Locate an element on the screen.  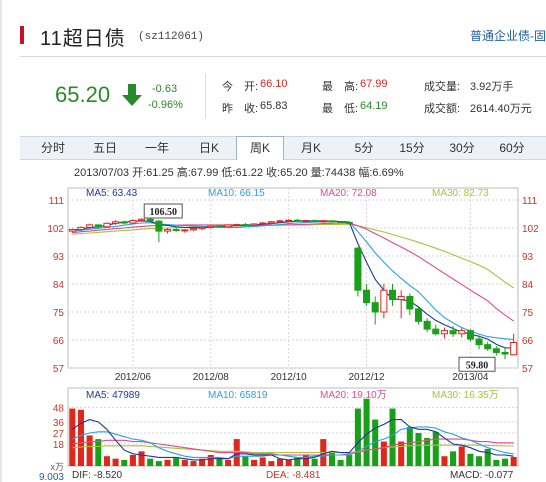
volume-tick-label: 48 is located at coordinates (59, 408).